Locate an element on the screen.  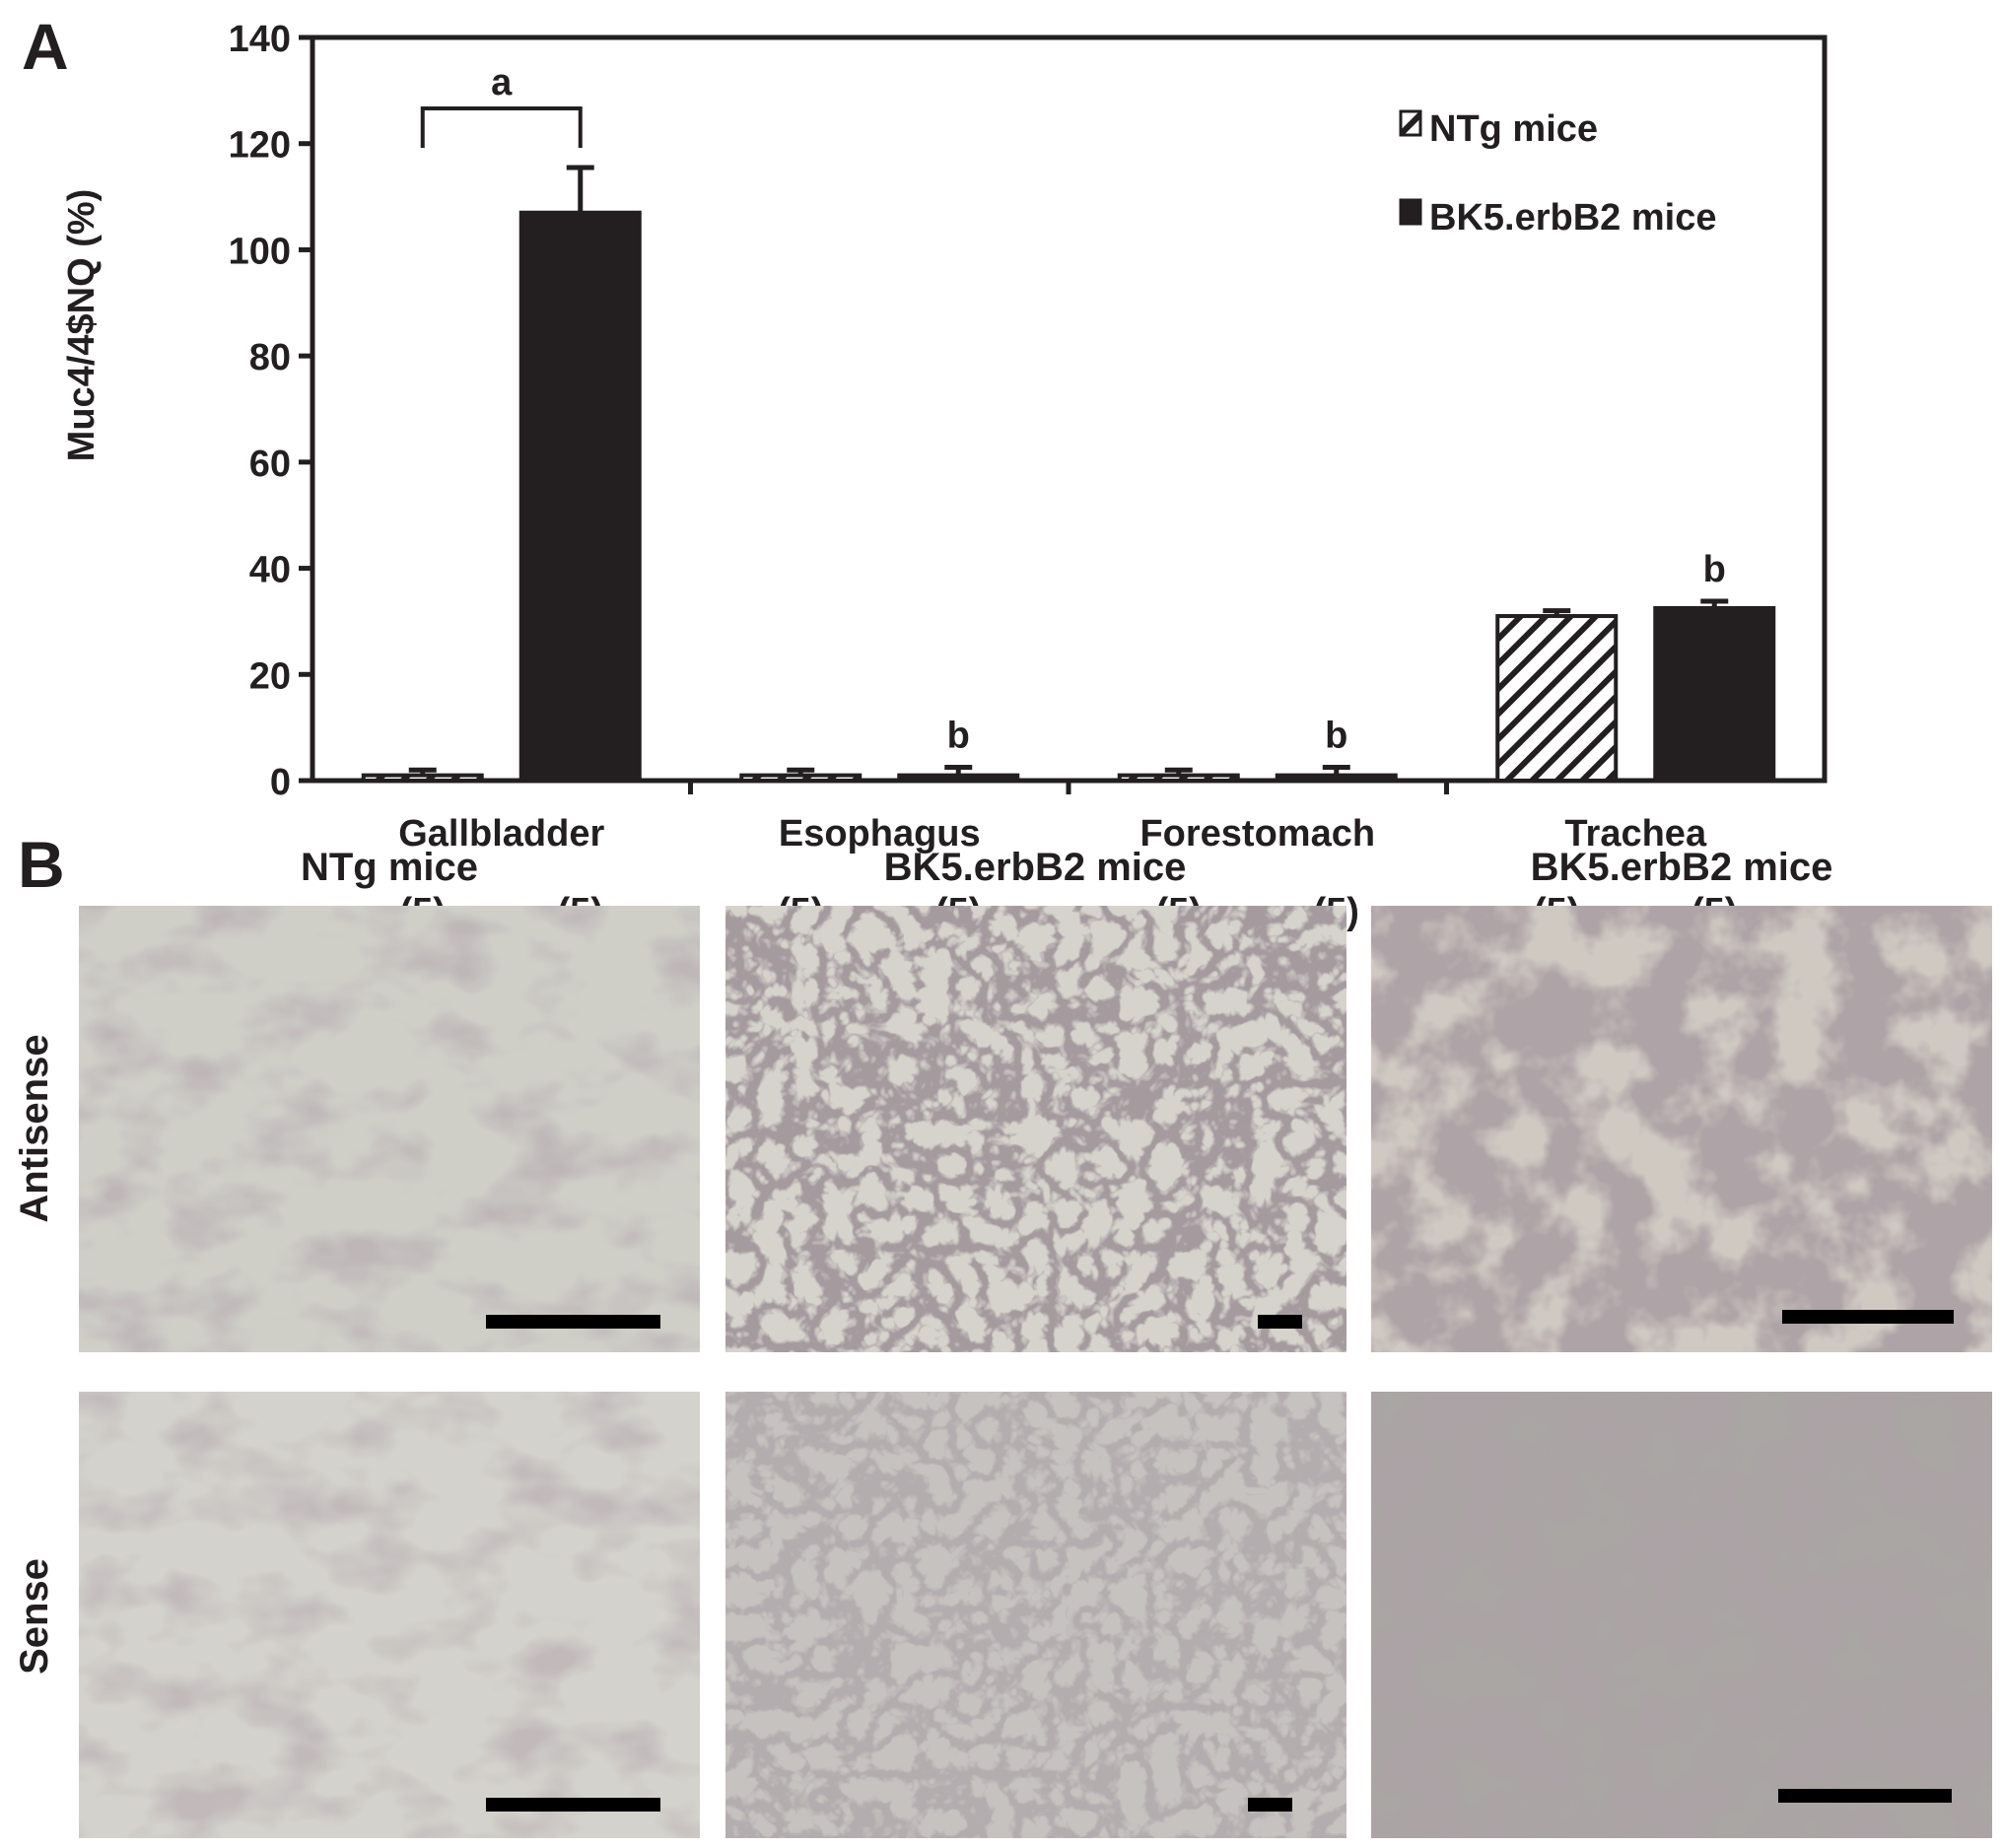
category-label: Esophagus is located at coordinates (880, 834).